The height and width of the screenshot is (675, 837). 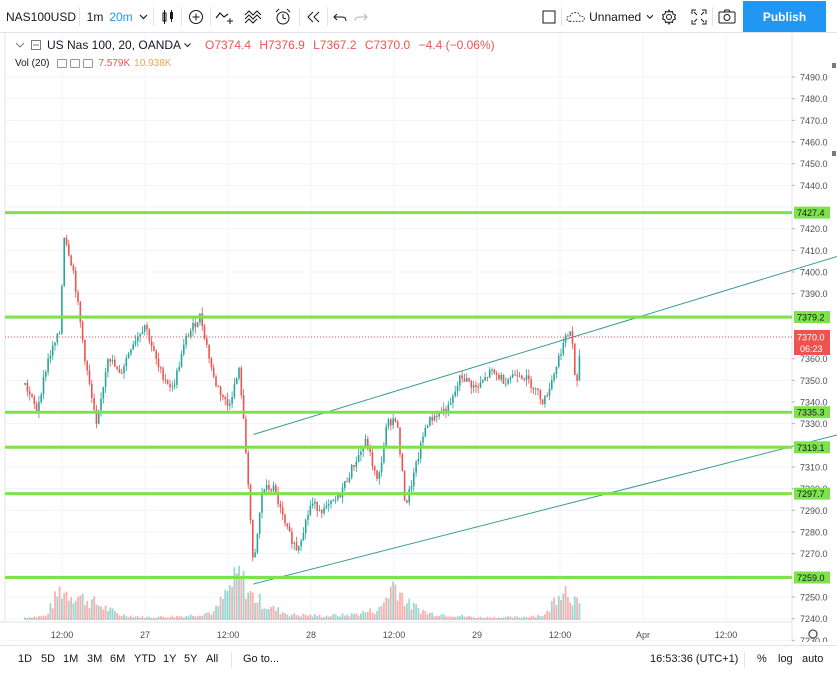 I want to click on time-tick-label: 12:00, so click(x=228, y=635).